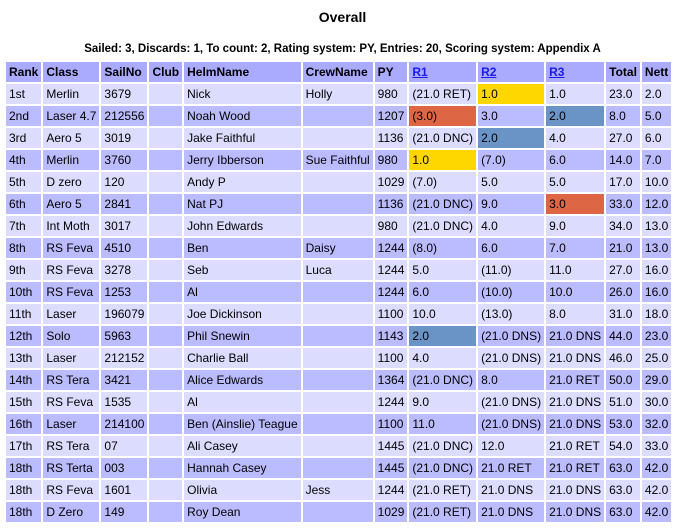  Describe the element at coordinates (623, 138) in the screenshot. I see `cell-total: 27.0` at that location.